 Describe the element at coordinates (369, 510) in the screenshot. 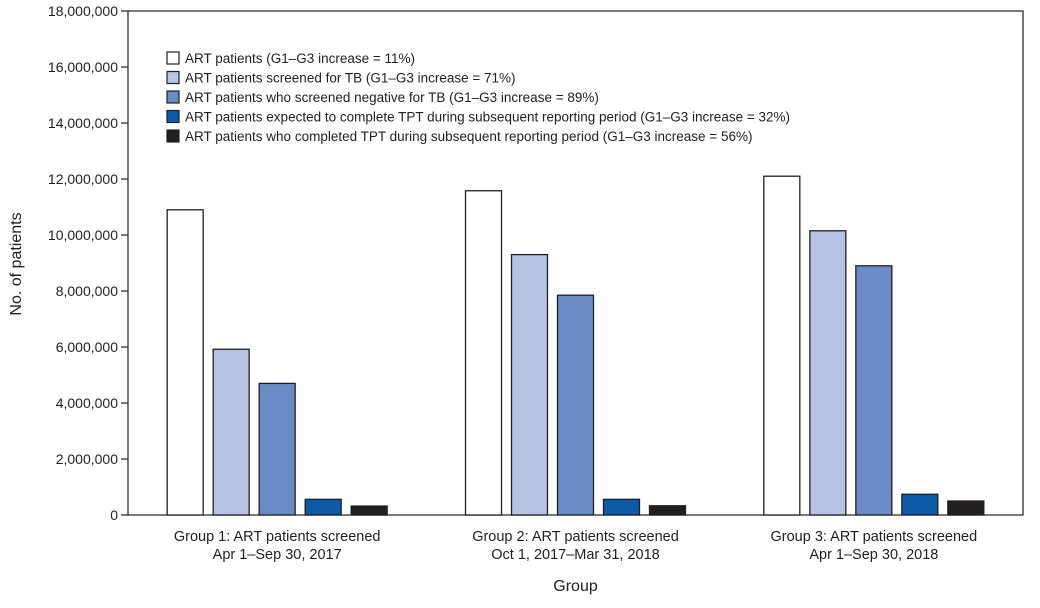

I see `bar-group1-series5` at that location.